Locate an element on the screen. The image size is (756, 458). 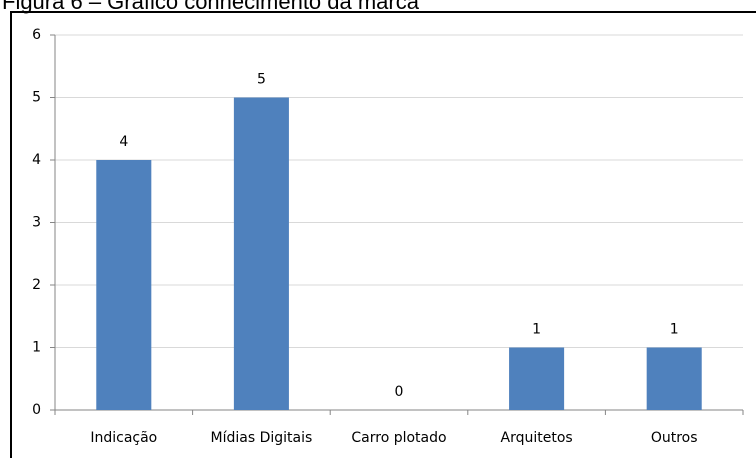
y-tick-label: 2 is located at coordinates (36, 285).